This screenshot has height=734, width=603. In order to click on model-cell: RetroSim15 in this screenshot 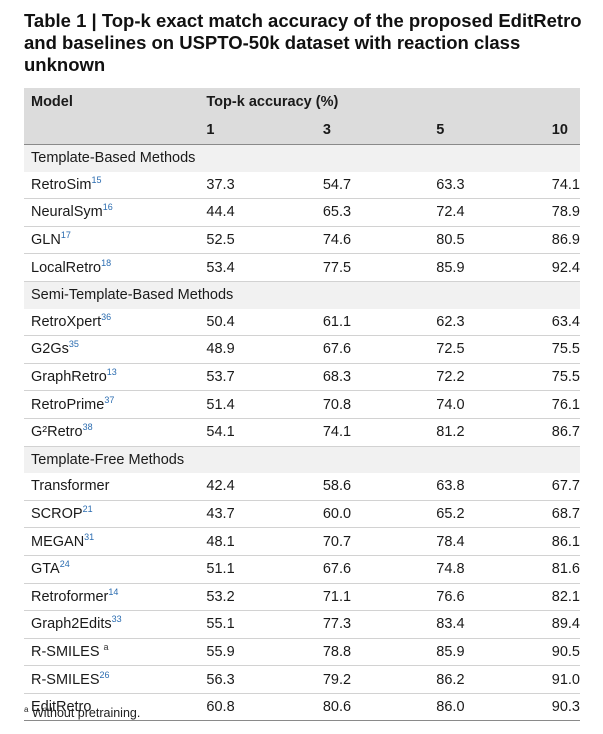, I will do `click(115, 185)`.